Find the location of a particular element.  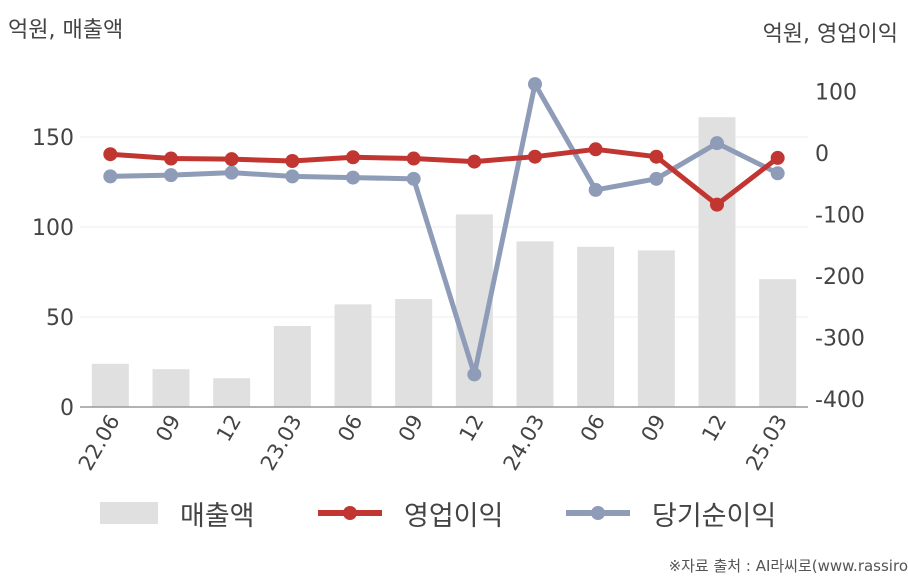

left-axis-tick-label: 100 is located at coordinates (53, 228).